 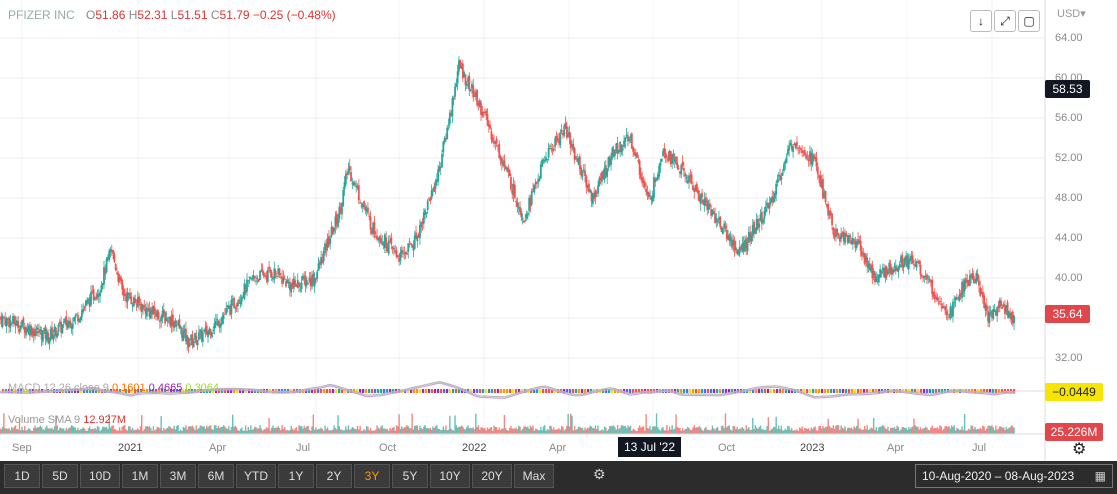 I want to click on range-button-5y: 5Y, so click(x=410, y=476).